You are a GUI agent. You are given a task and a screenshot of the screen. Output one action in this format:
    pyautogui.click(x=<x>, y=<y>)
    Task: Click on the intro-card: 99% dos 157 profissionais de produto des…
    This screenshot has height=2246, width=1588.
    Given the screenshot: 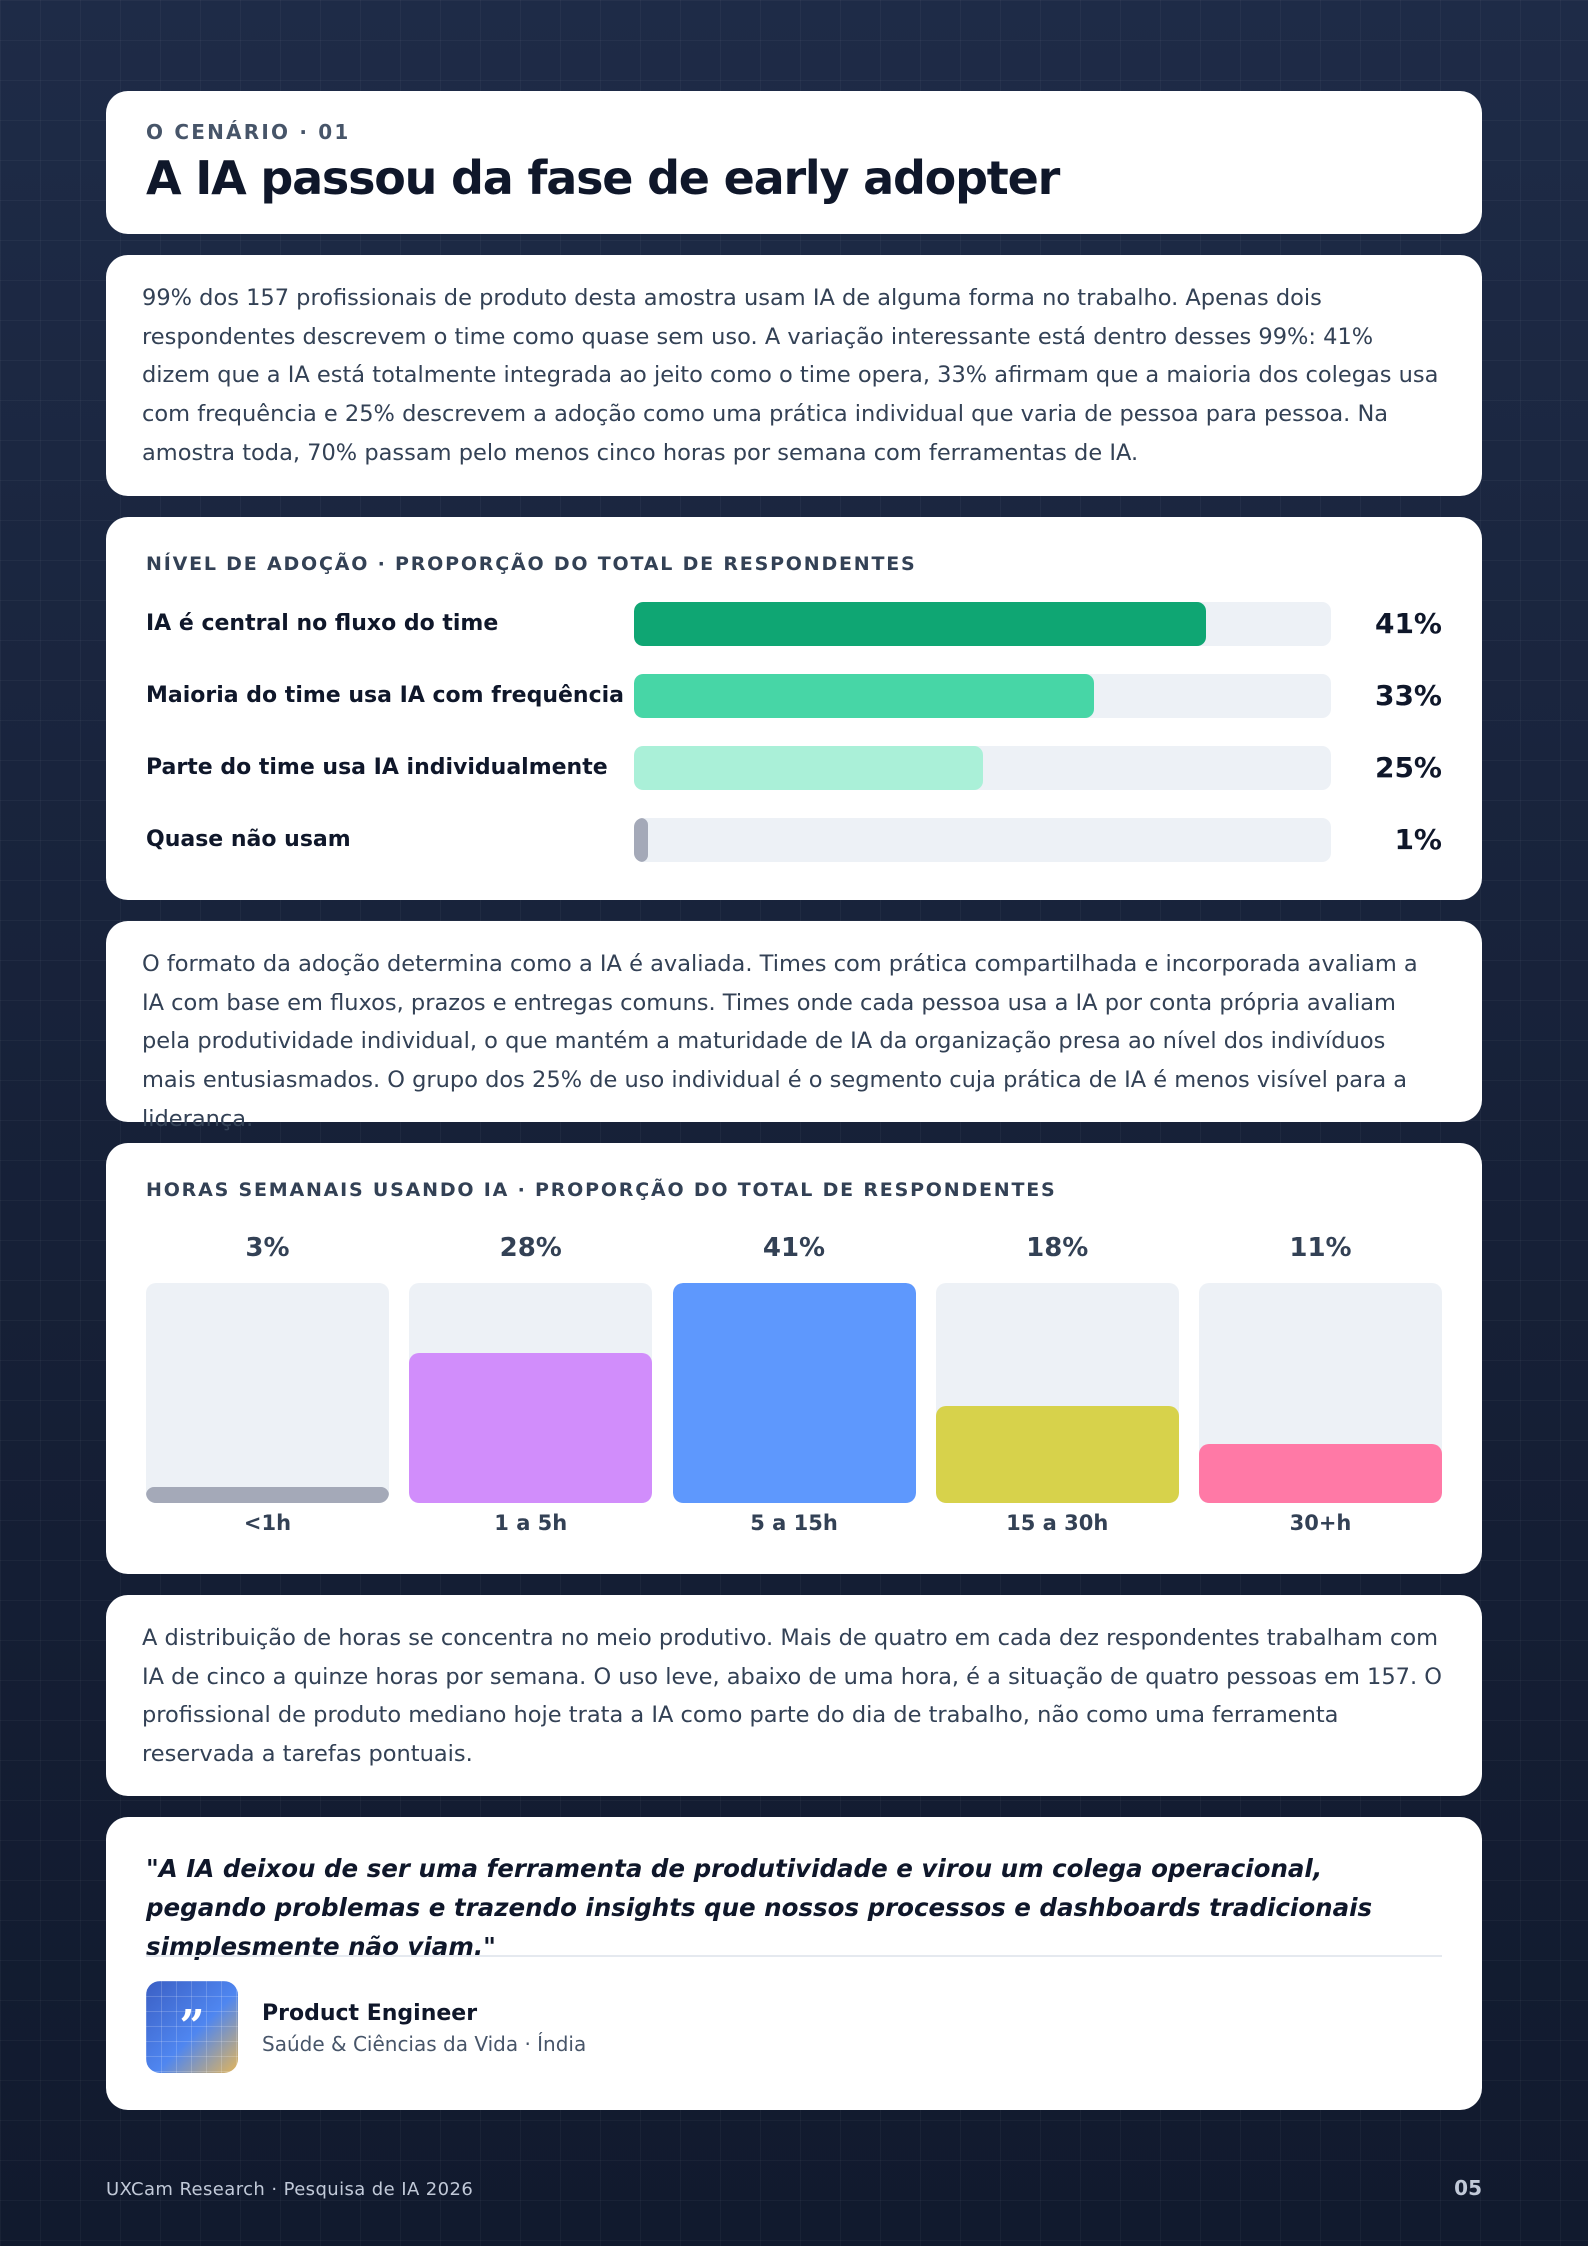 What is the action you would take?
    pyautogui.click(x=794, y=375)
    